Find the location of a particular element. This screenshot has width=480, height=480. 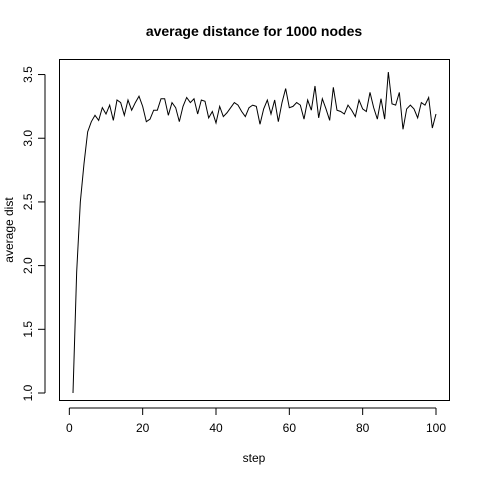

y-tick-label: 1.0 is located at coordinates (28, 392).